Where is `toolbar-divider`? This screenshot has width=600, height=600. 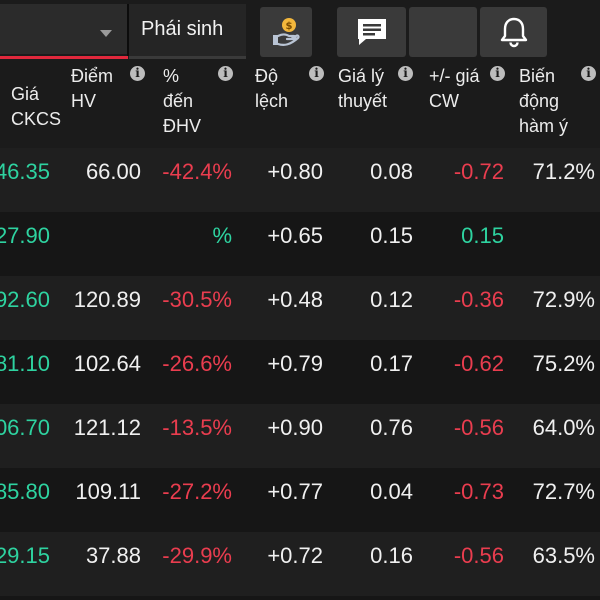 toolbar-divider is located at coordinates (128, 30).